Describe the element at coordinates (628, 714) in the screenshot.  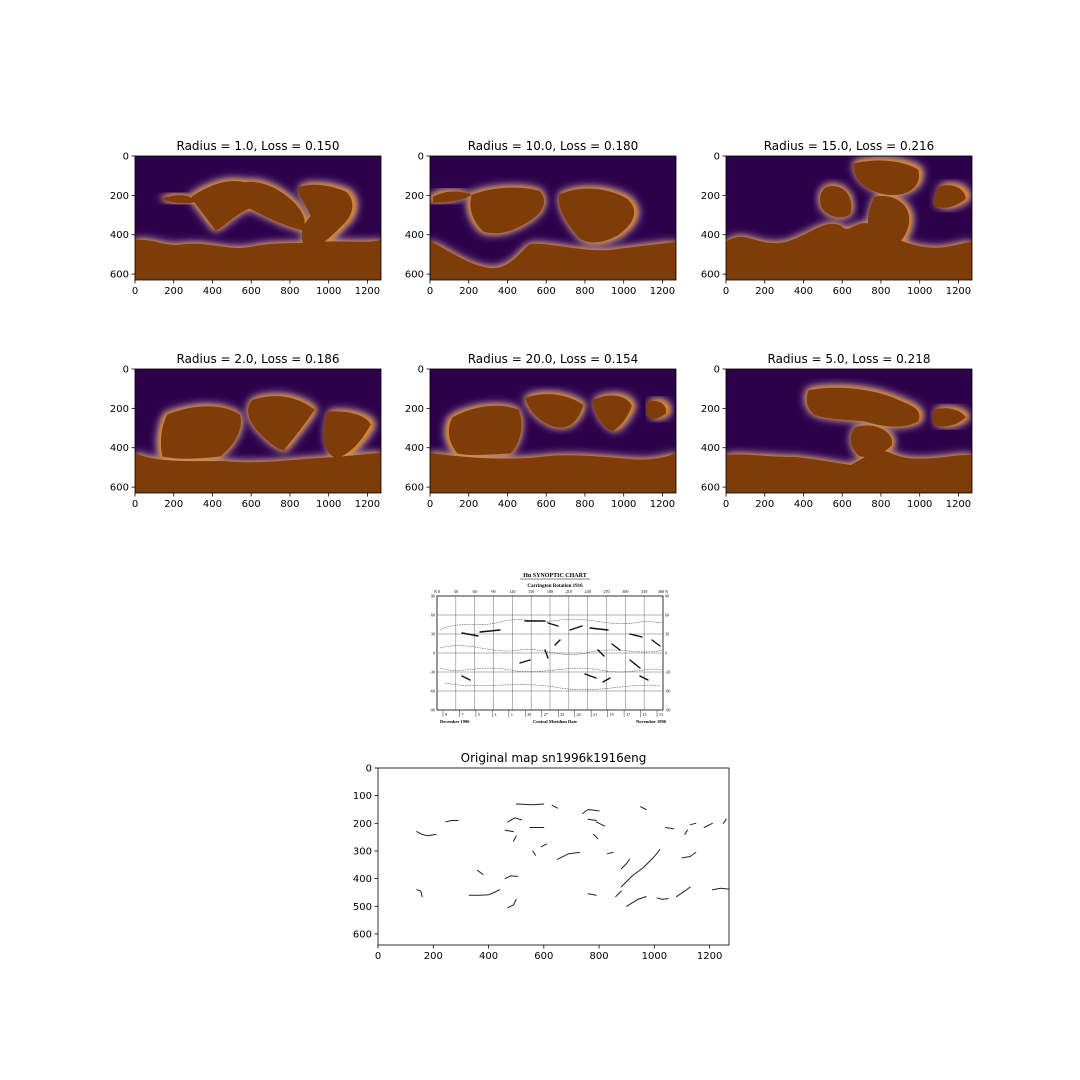
I see `synoptic-date-label: 17` at that location.